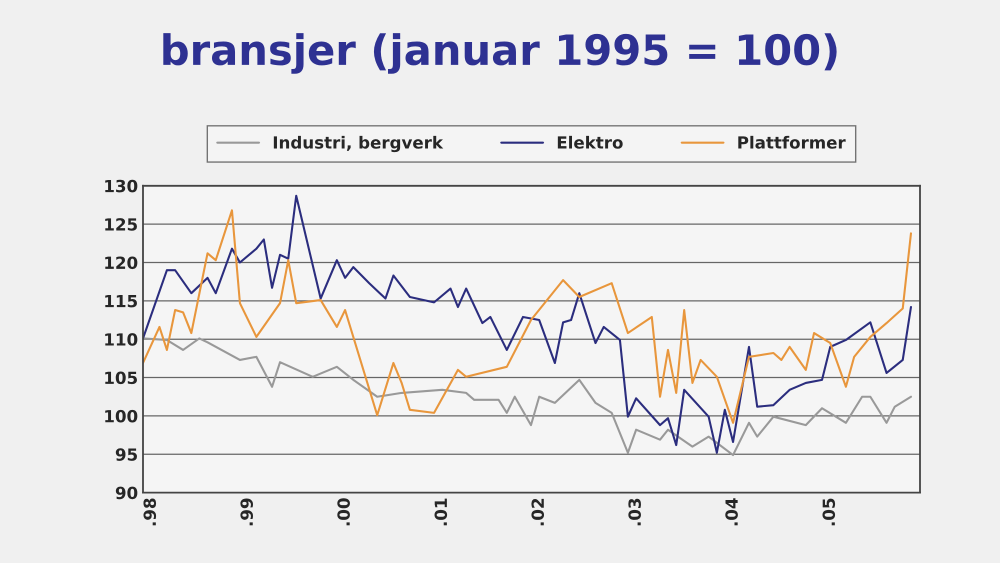 This screenshot has height=563, width=1000. What do you see at coordinates (634, 512) in the screenshot?
I see `x-tick-label: .03` at bounding box center [634, 512].